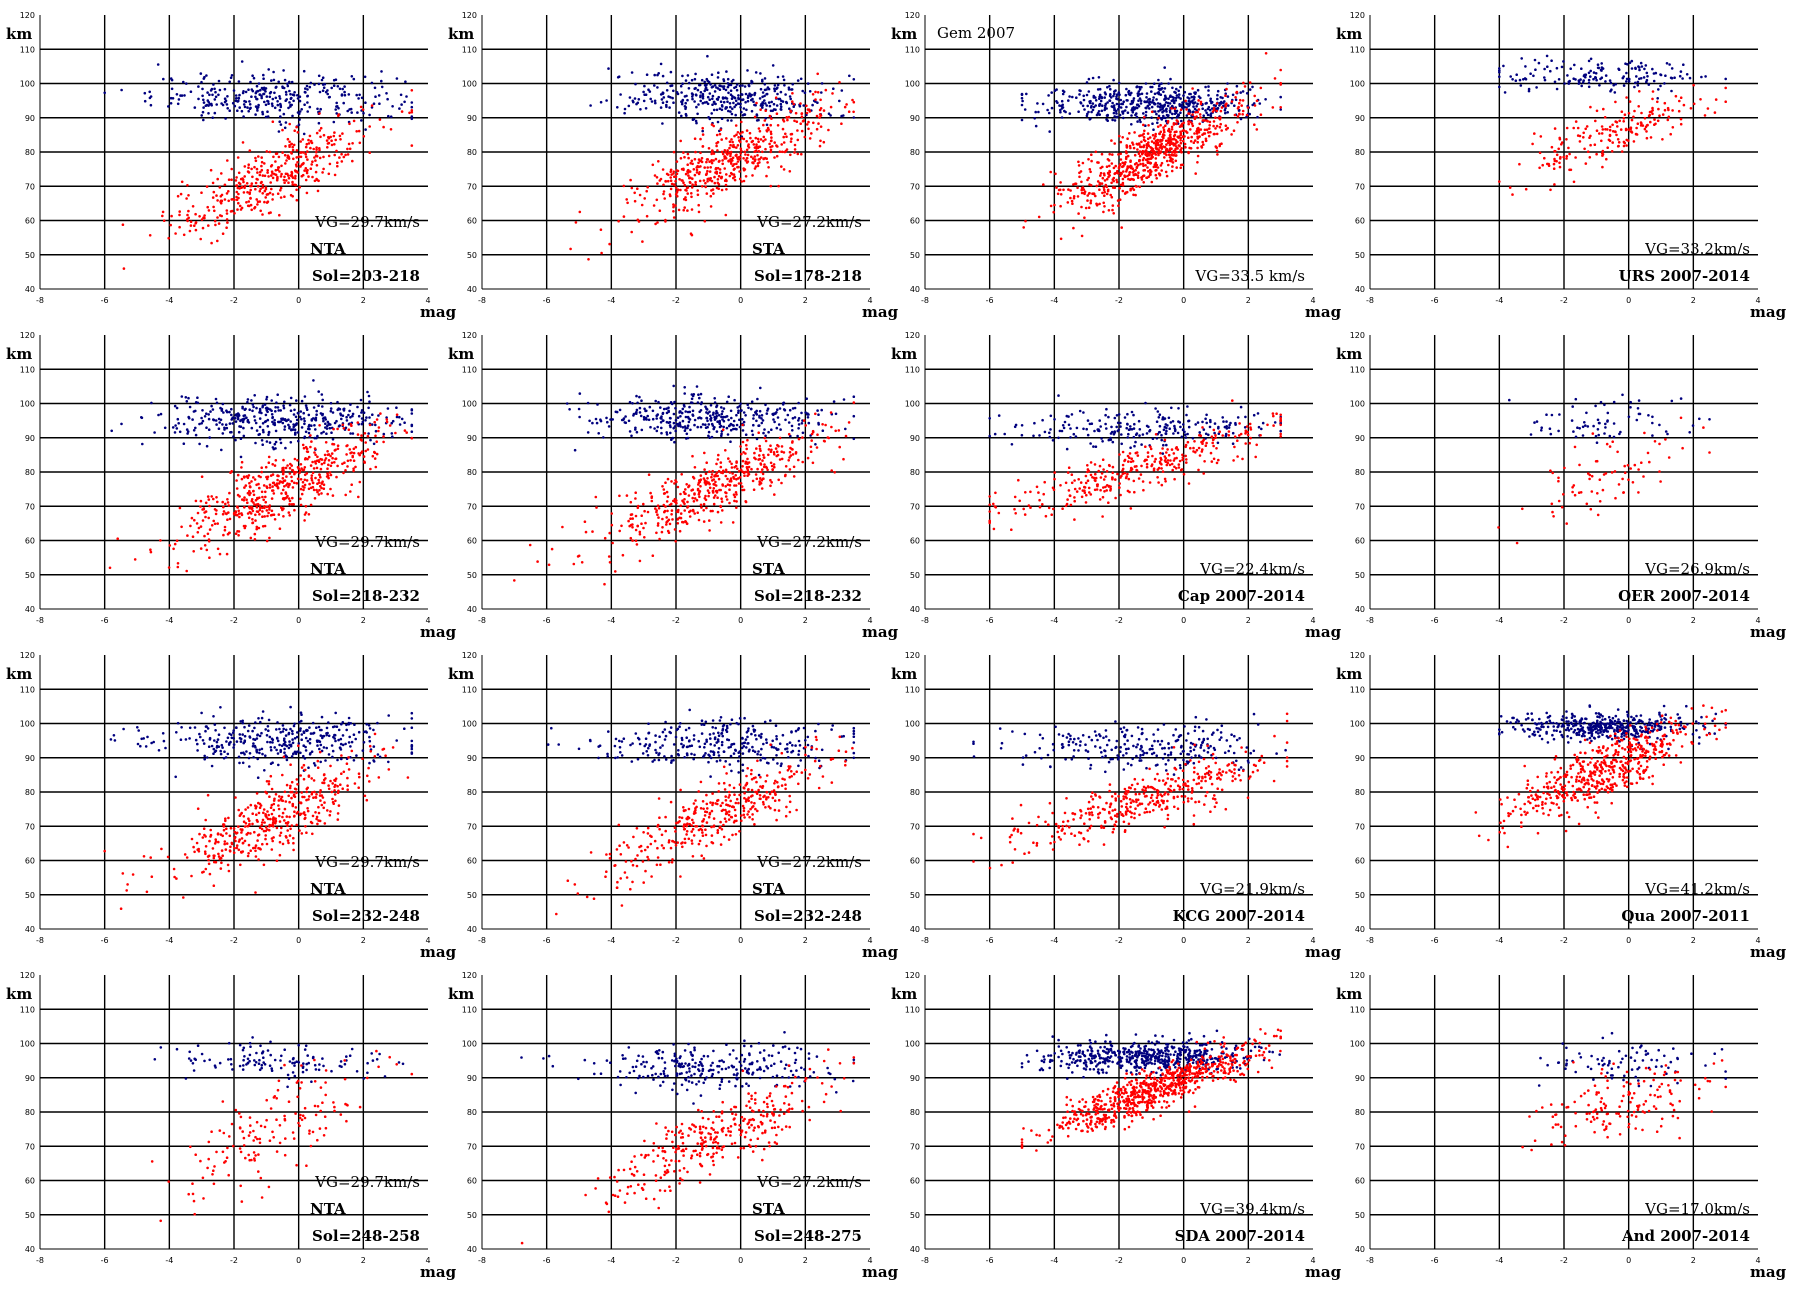  I want to click on y-tick-label: 40, so click(30, 289).